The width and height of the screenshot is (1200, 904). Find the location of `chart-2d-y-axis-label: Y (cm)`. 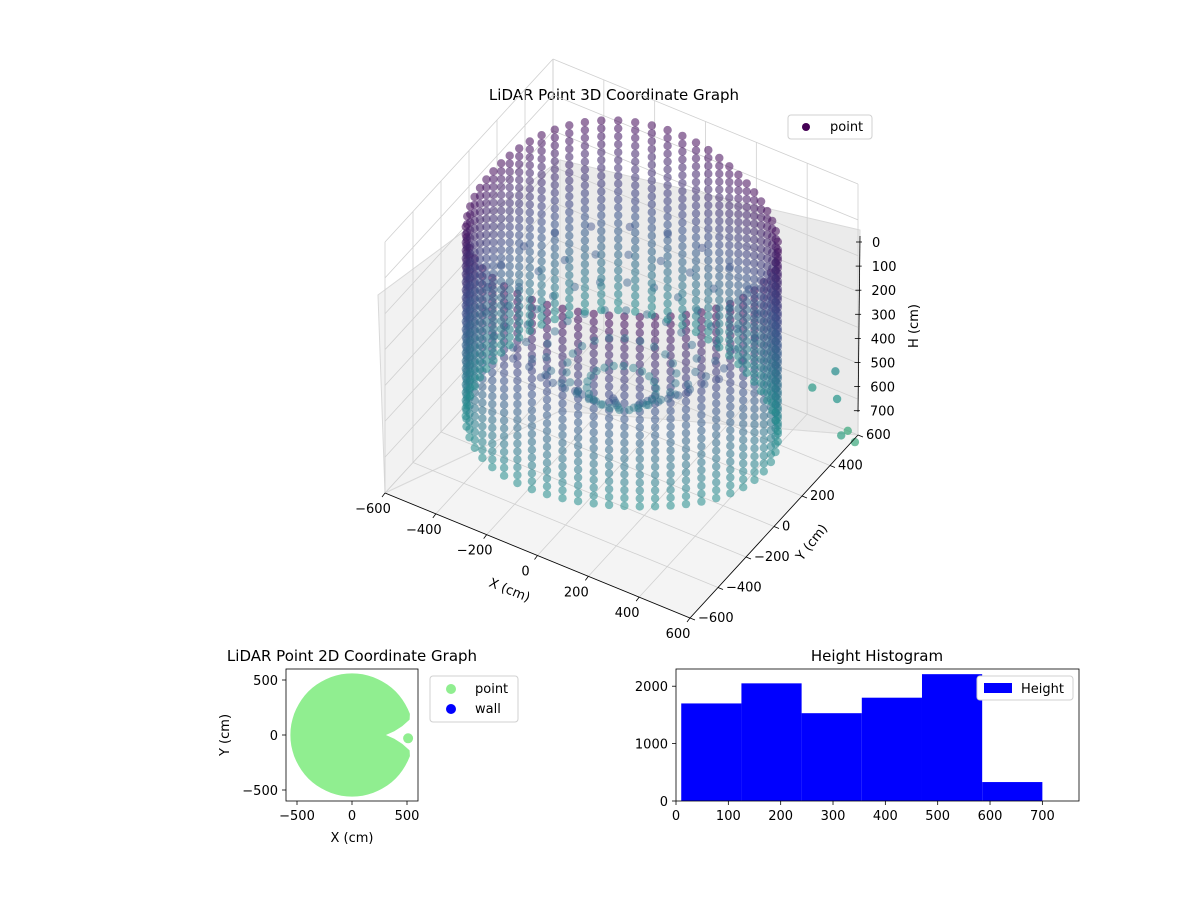

chart-2d-y-axis-label: Y (cm) is located at coordinates (225, 735).